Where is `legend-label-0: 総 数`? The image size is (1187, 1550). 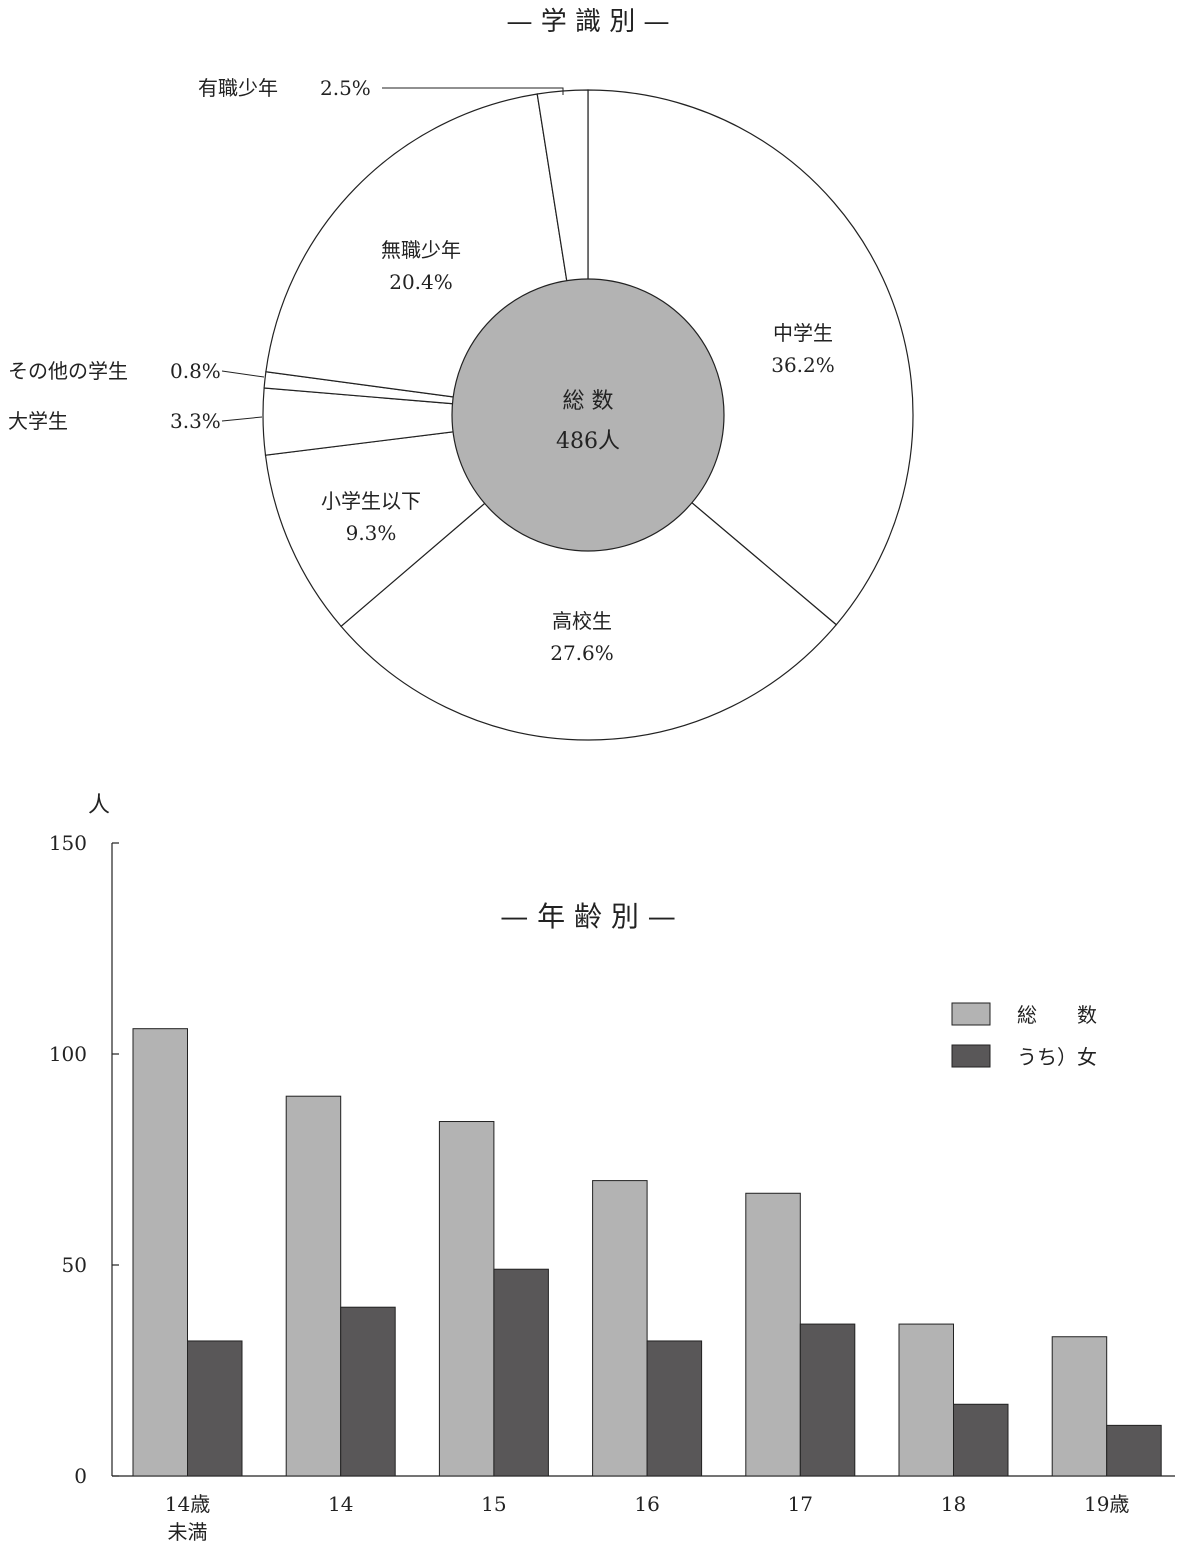
legend-label-0: 総 数 is located at coordinates (1057, 1015).